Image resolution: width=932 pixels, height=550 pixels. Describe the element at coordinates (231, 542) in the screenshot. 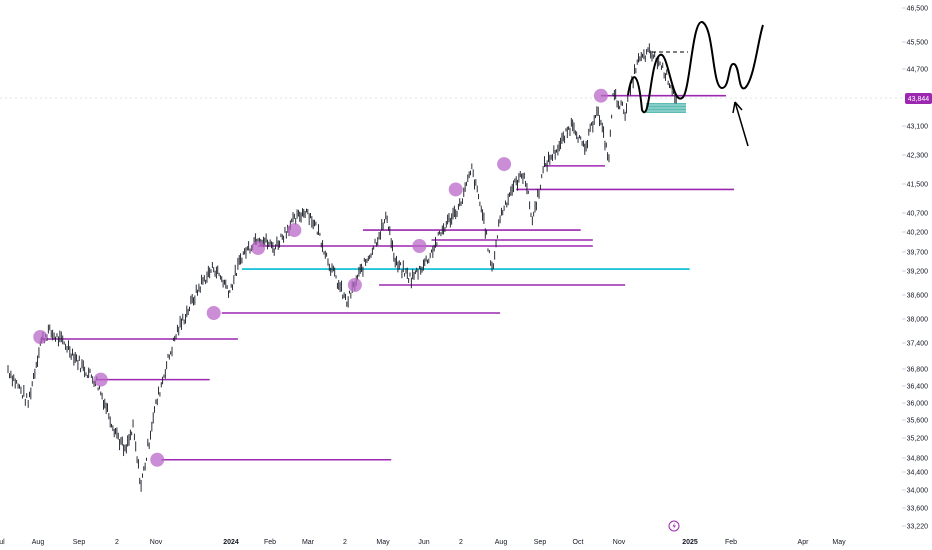

I see `x-tick-label: 2024` at that location.